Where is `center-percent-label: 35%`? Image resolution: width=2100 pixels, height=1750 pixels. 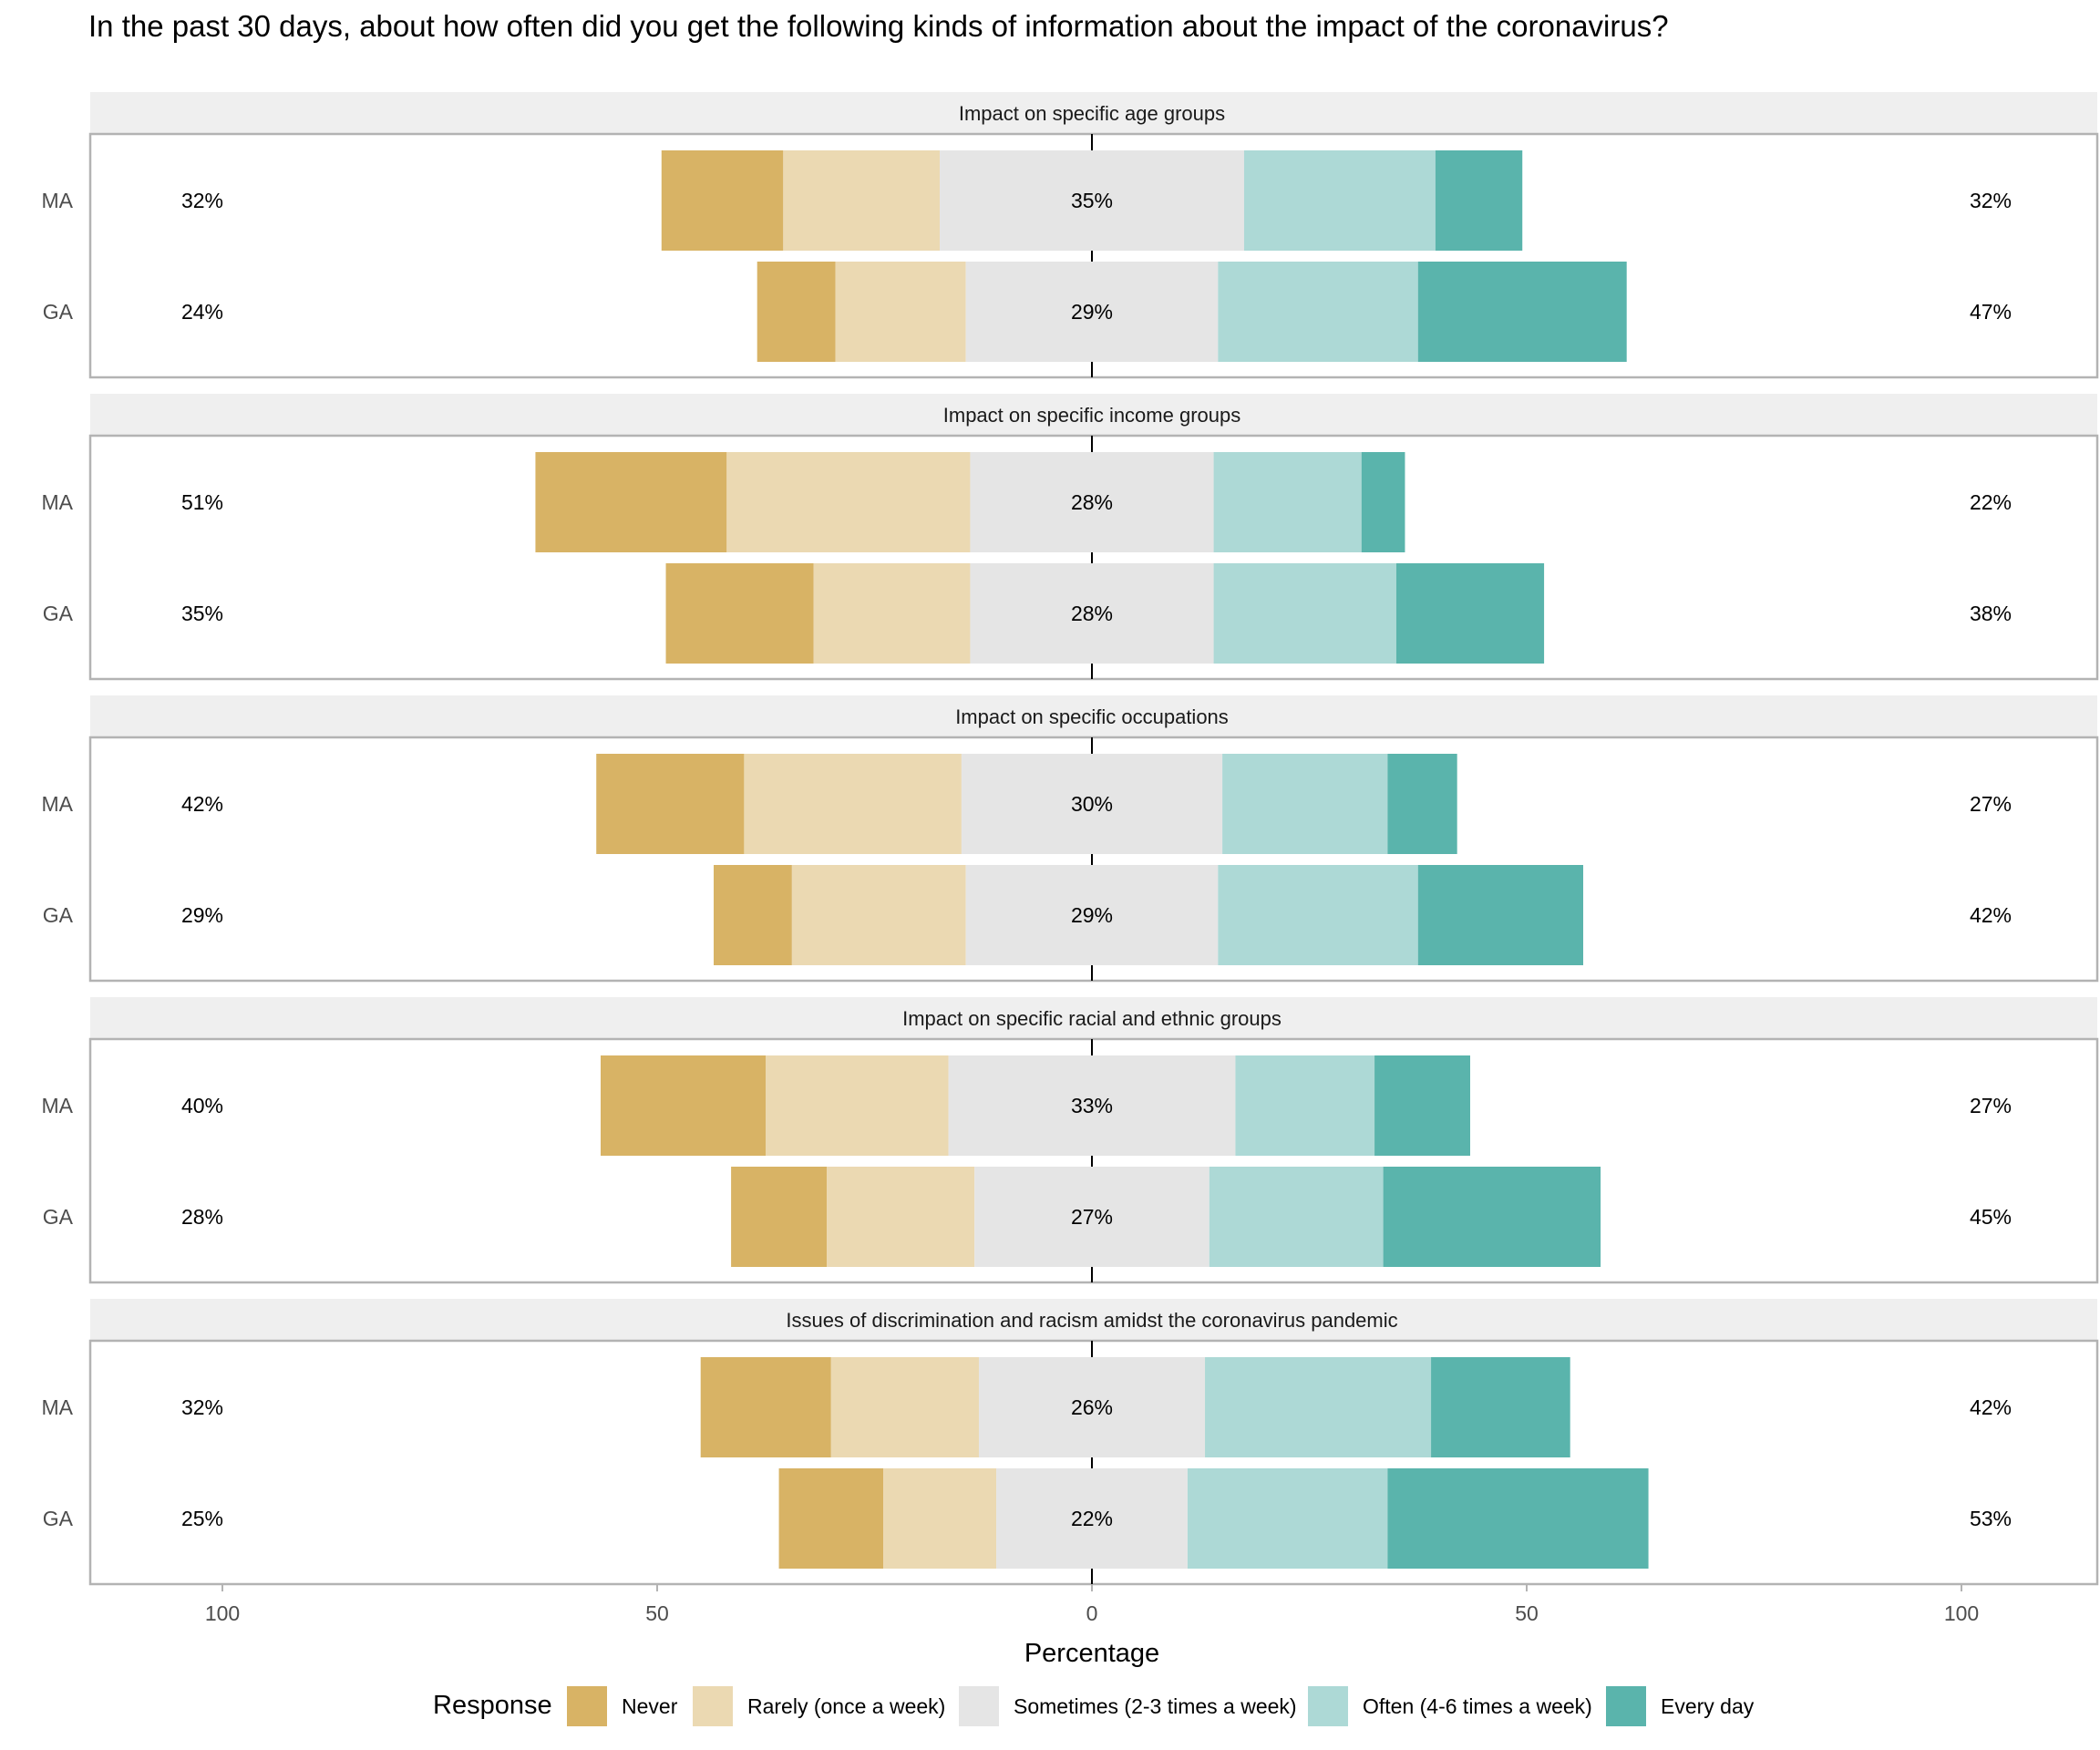
center-percent-label: 35% is located at coordinates (1092, 201).